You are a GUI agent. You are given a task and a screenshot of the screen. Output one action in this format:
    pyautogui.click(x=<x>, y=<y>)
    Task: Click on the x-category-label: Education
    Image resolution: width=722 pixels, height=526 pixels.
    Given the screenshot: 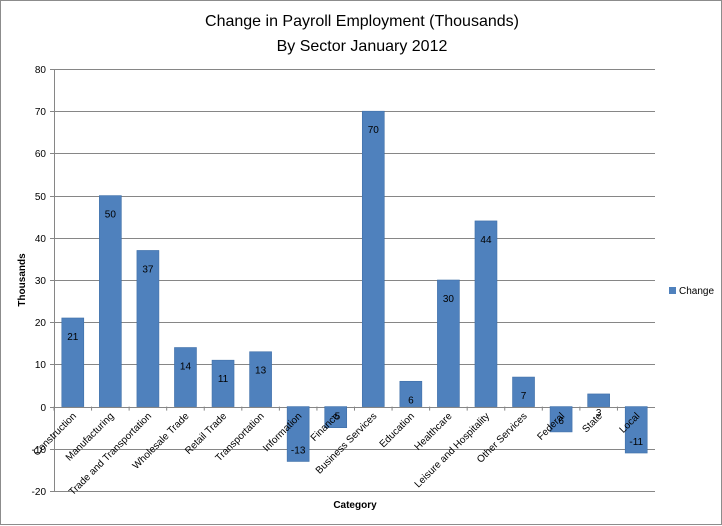 What is the action you would take?
    pyautogui.click(x=397, y=430)
    